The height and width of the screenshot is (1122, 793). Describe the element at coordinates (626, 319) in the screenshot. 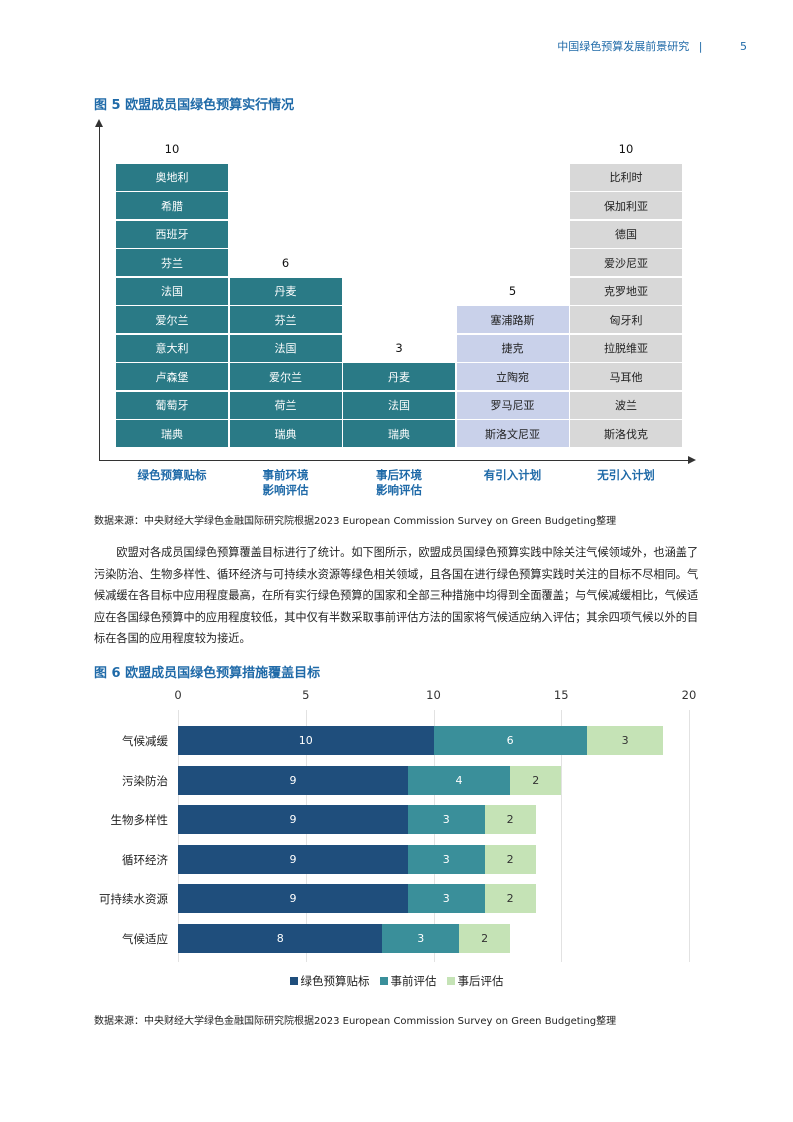

I see `country-cell: 匈牙利` at that location.